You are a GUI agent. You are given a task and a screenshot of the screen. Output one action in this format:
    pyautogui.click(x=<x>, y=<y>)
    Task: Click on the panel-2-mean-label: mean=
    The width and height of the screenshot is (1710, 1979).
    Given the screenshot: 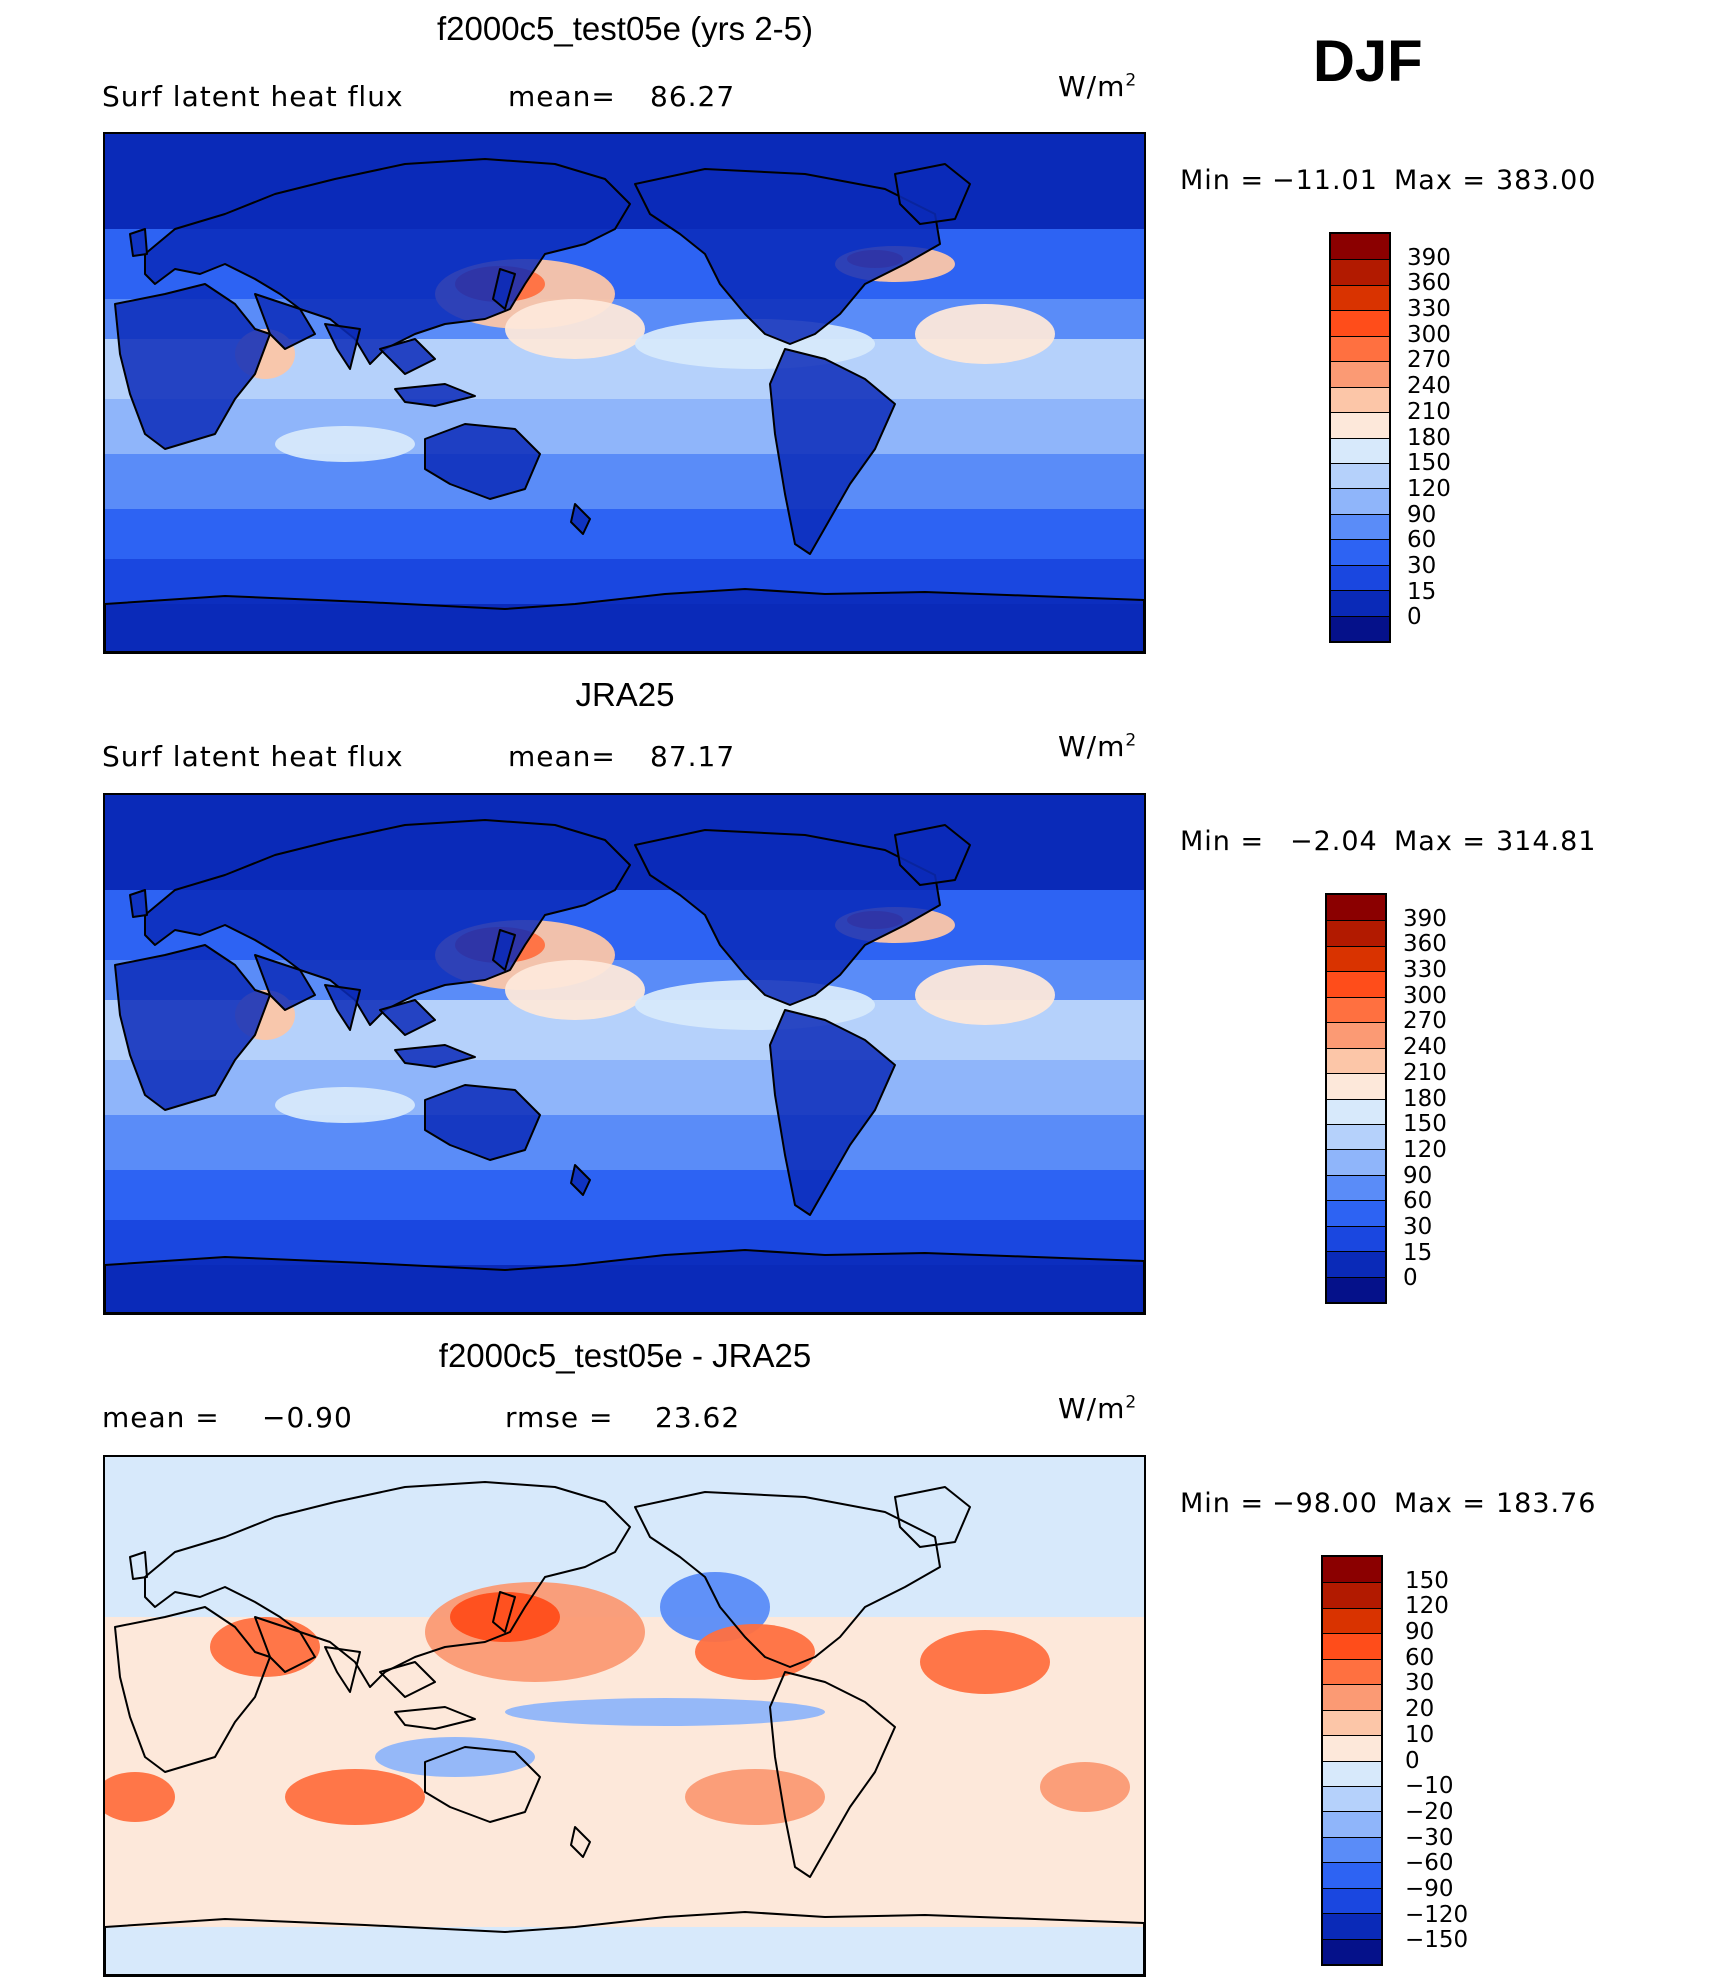 What is the action you would take?
    pyautogui.click(x=562, y=756)
    